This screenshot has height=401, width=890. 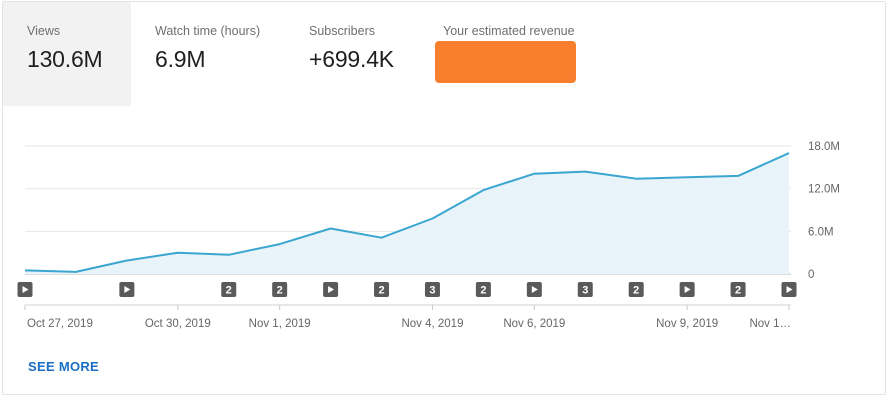 What do you see at coordinates (432, 324) in the screenshot?
I see `x-tick-label: Nov 4, 2019` at bounding box center [432, 324].